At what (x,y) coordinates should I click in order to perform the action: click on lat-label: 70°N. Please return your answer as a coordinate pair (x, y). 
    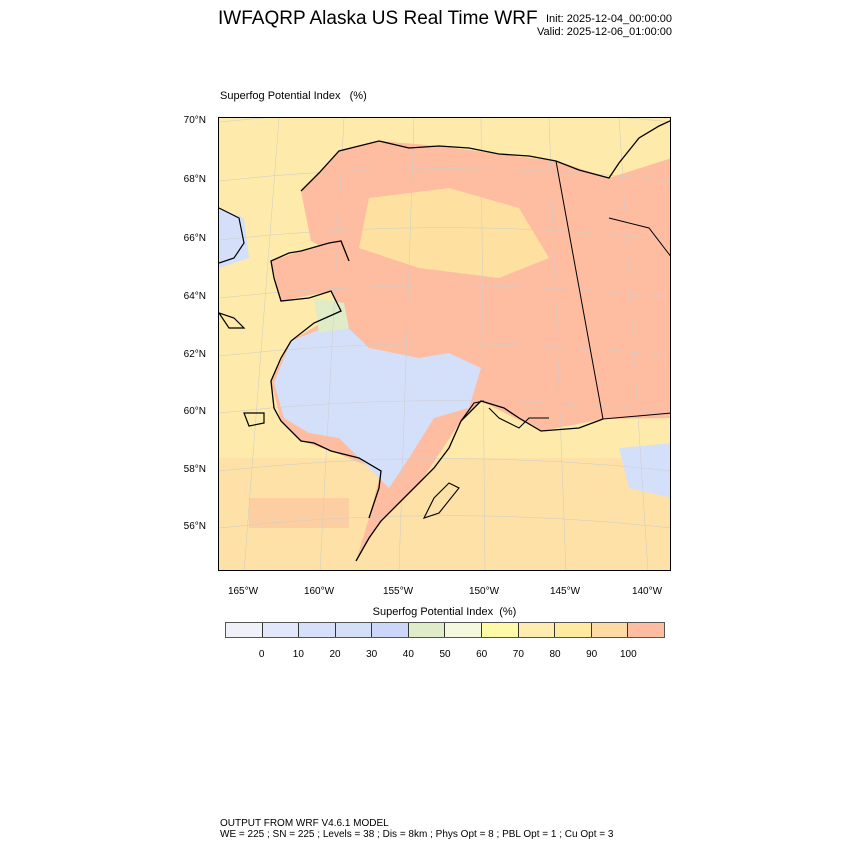
    Looking at the image, I should click on (194, 120).